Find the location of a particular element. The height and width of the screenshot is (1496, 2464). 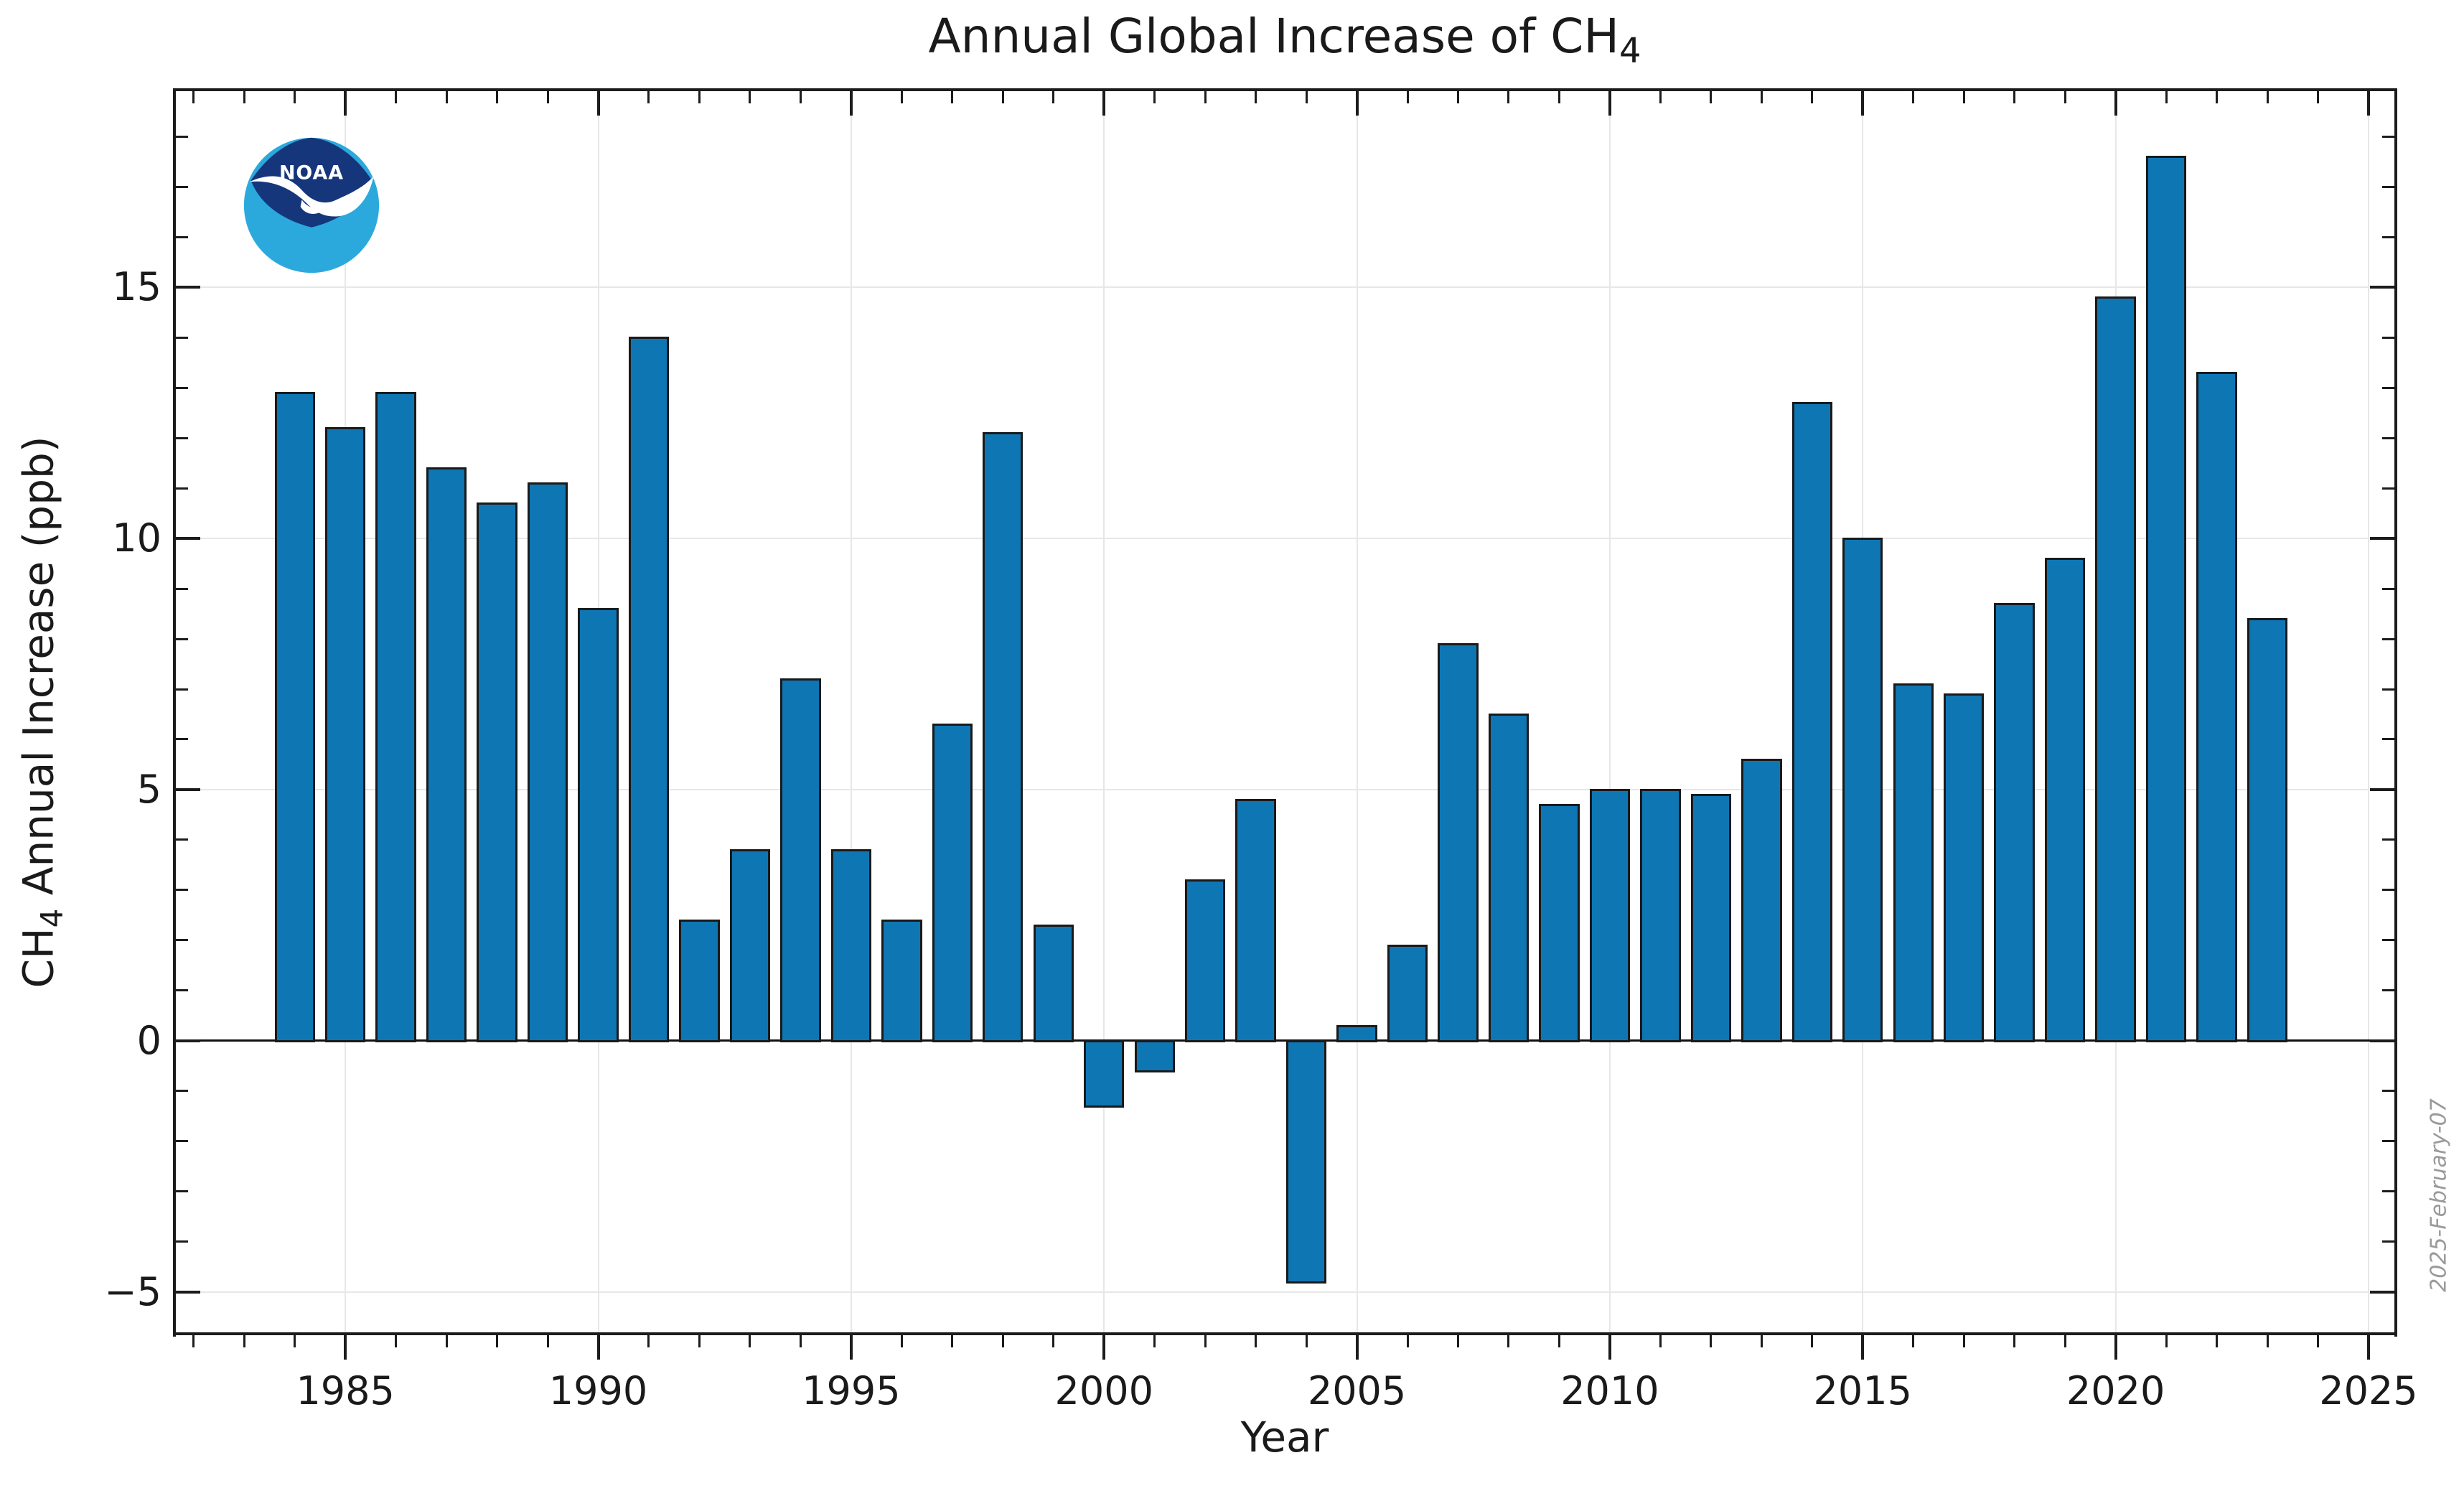

x-minor-tick-top-1984 is located at coordinates (295, 97).